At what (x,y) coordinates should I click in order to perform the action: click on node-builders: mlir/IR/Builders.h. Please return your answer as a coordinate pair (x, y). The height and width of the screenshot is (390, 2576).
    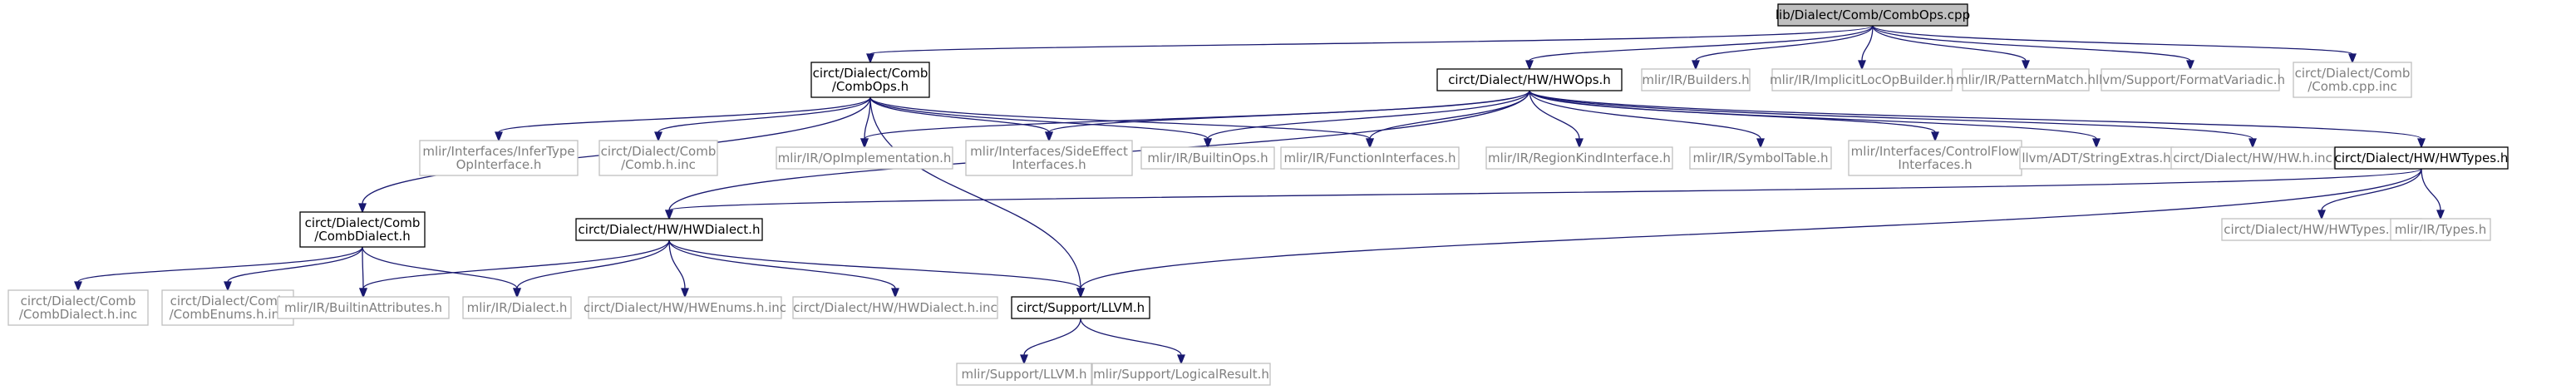
    Looking at the image, I should click on (1696, 79).